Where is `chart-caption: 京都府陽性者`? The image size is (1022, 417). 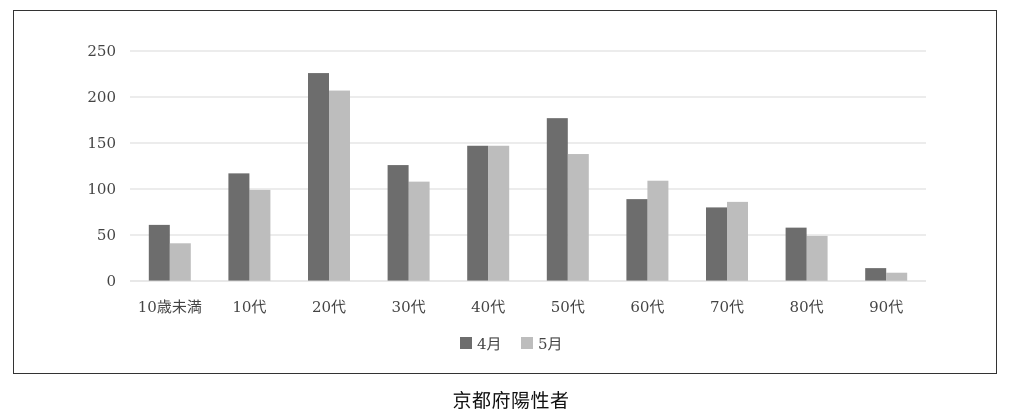
chart-caption: 京都府陽性者 is located at coordinates (511, 401).